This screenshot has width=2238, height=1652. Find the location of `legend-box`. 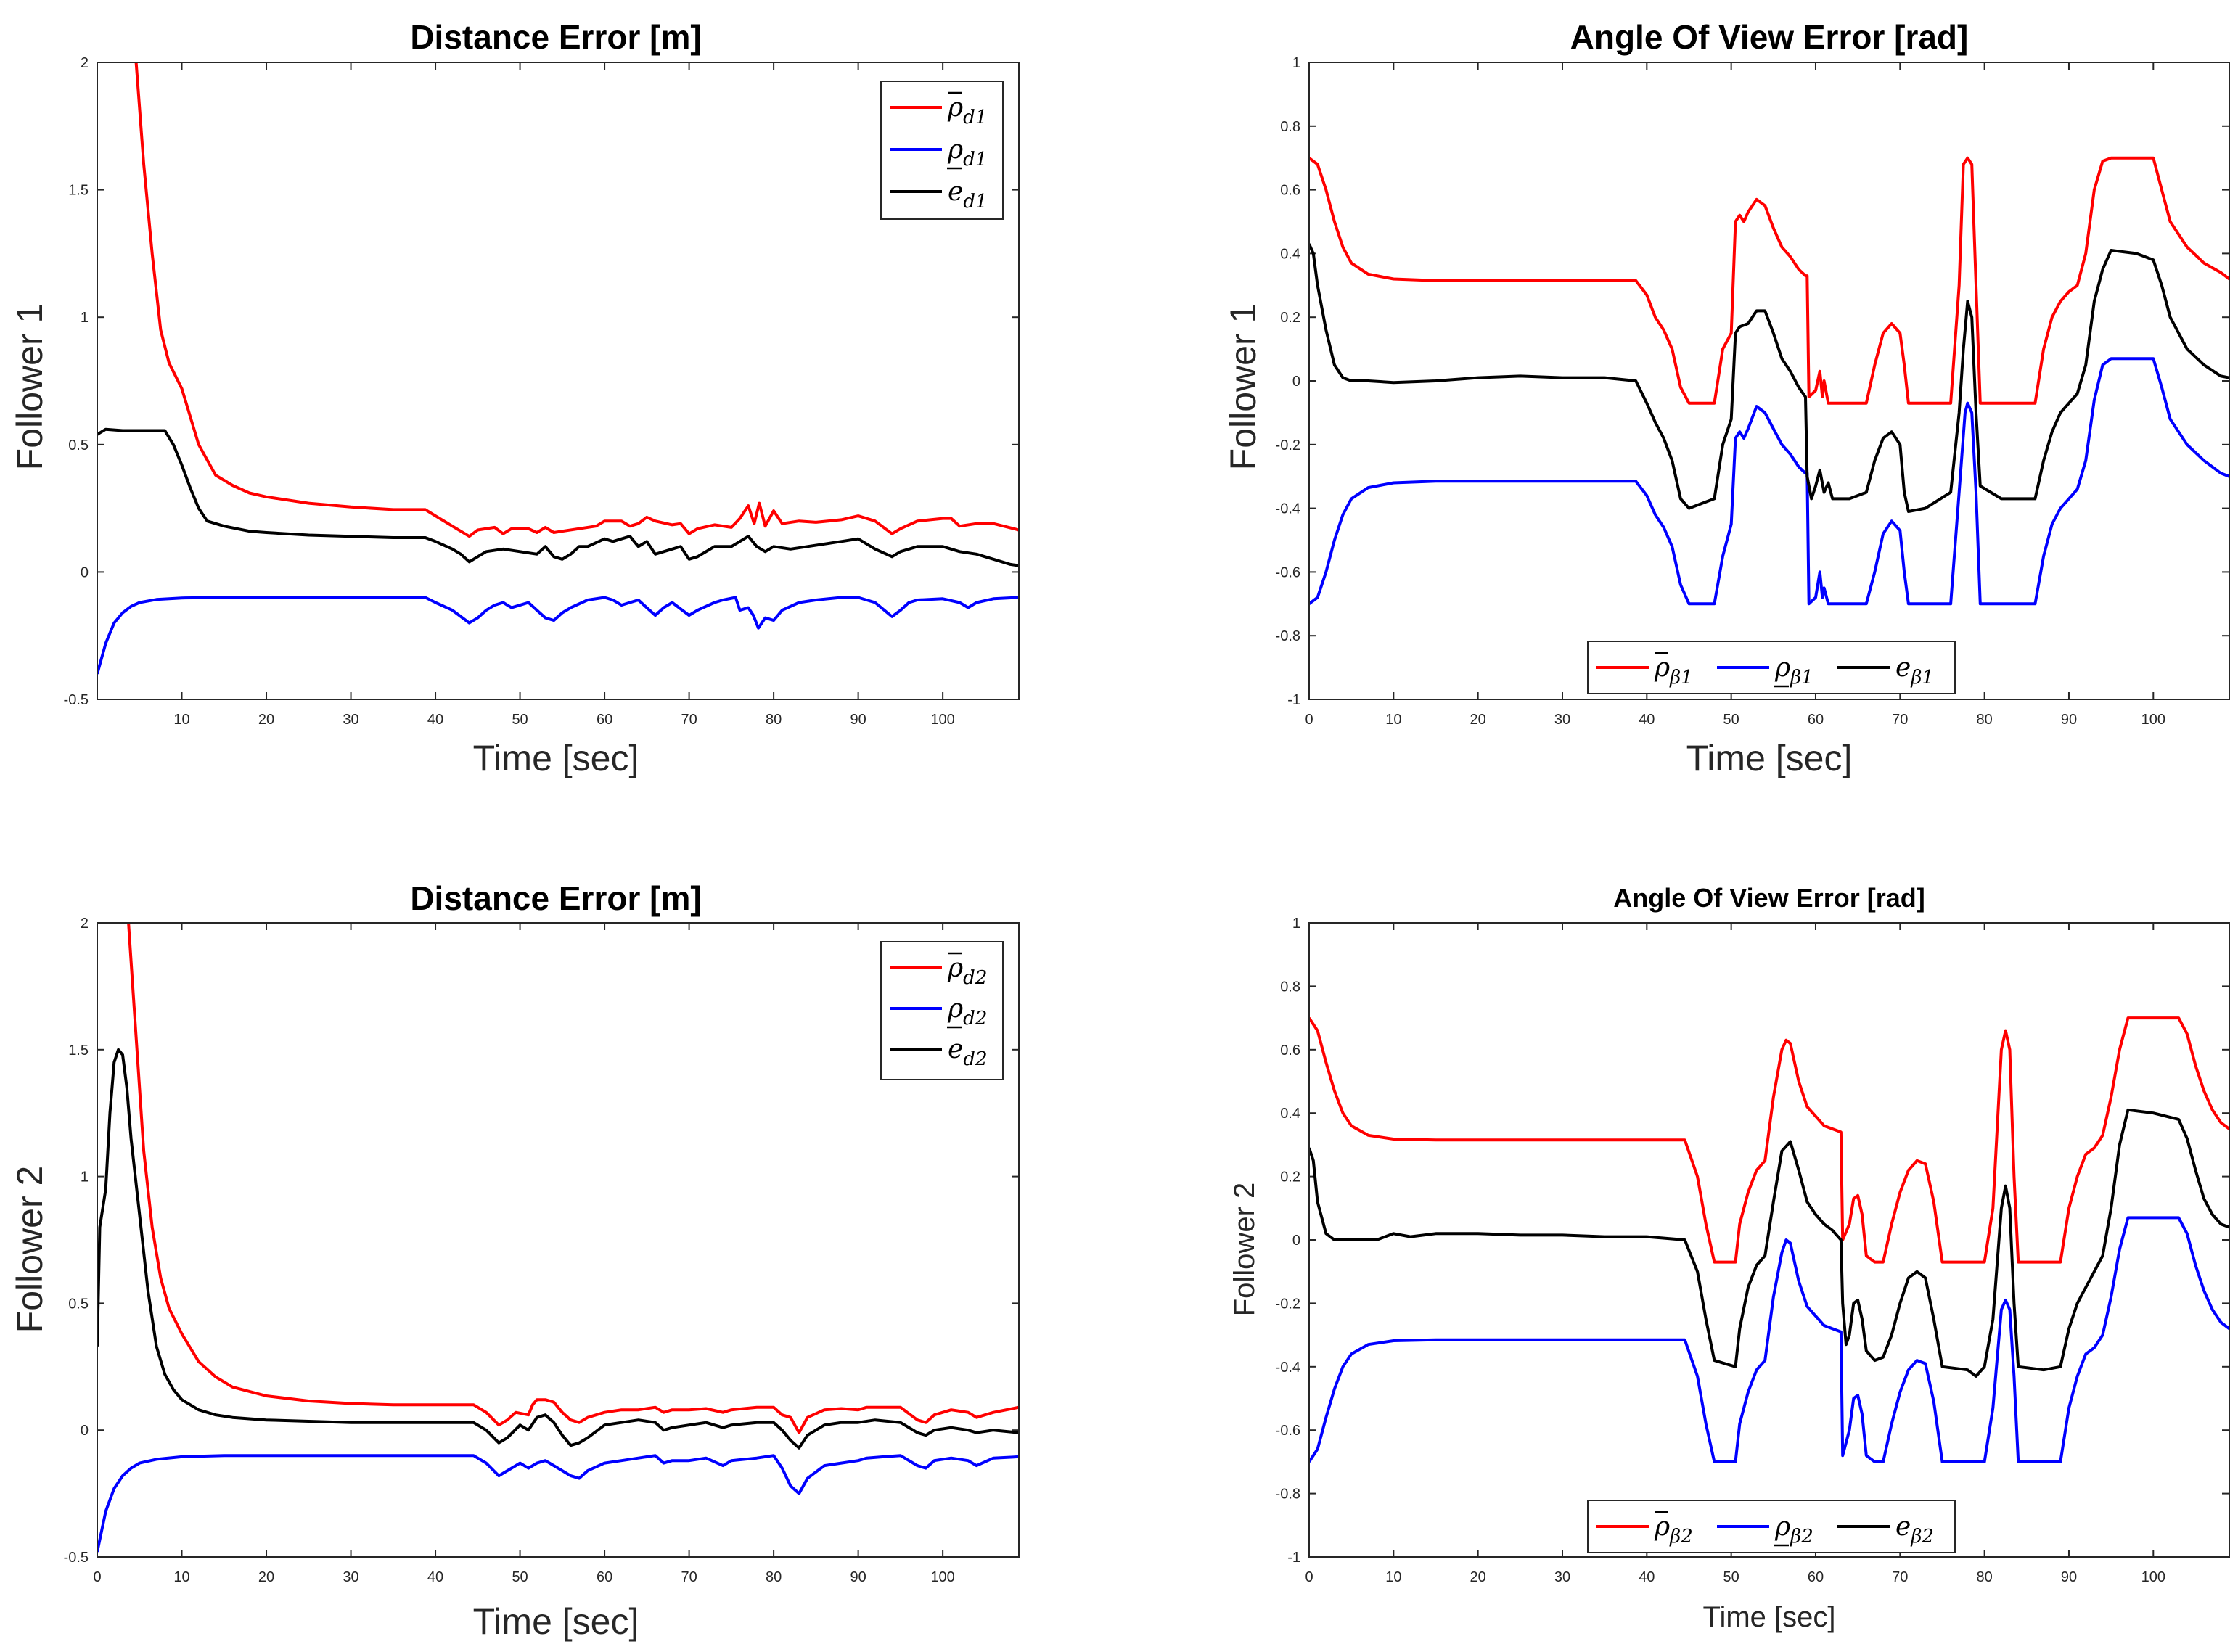

legend-box is located at coordinates (1771, 668).